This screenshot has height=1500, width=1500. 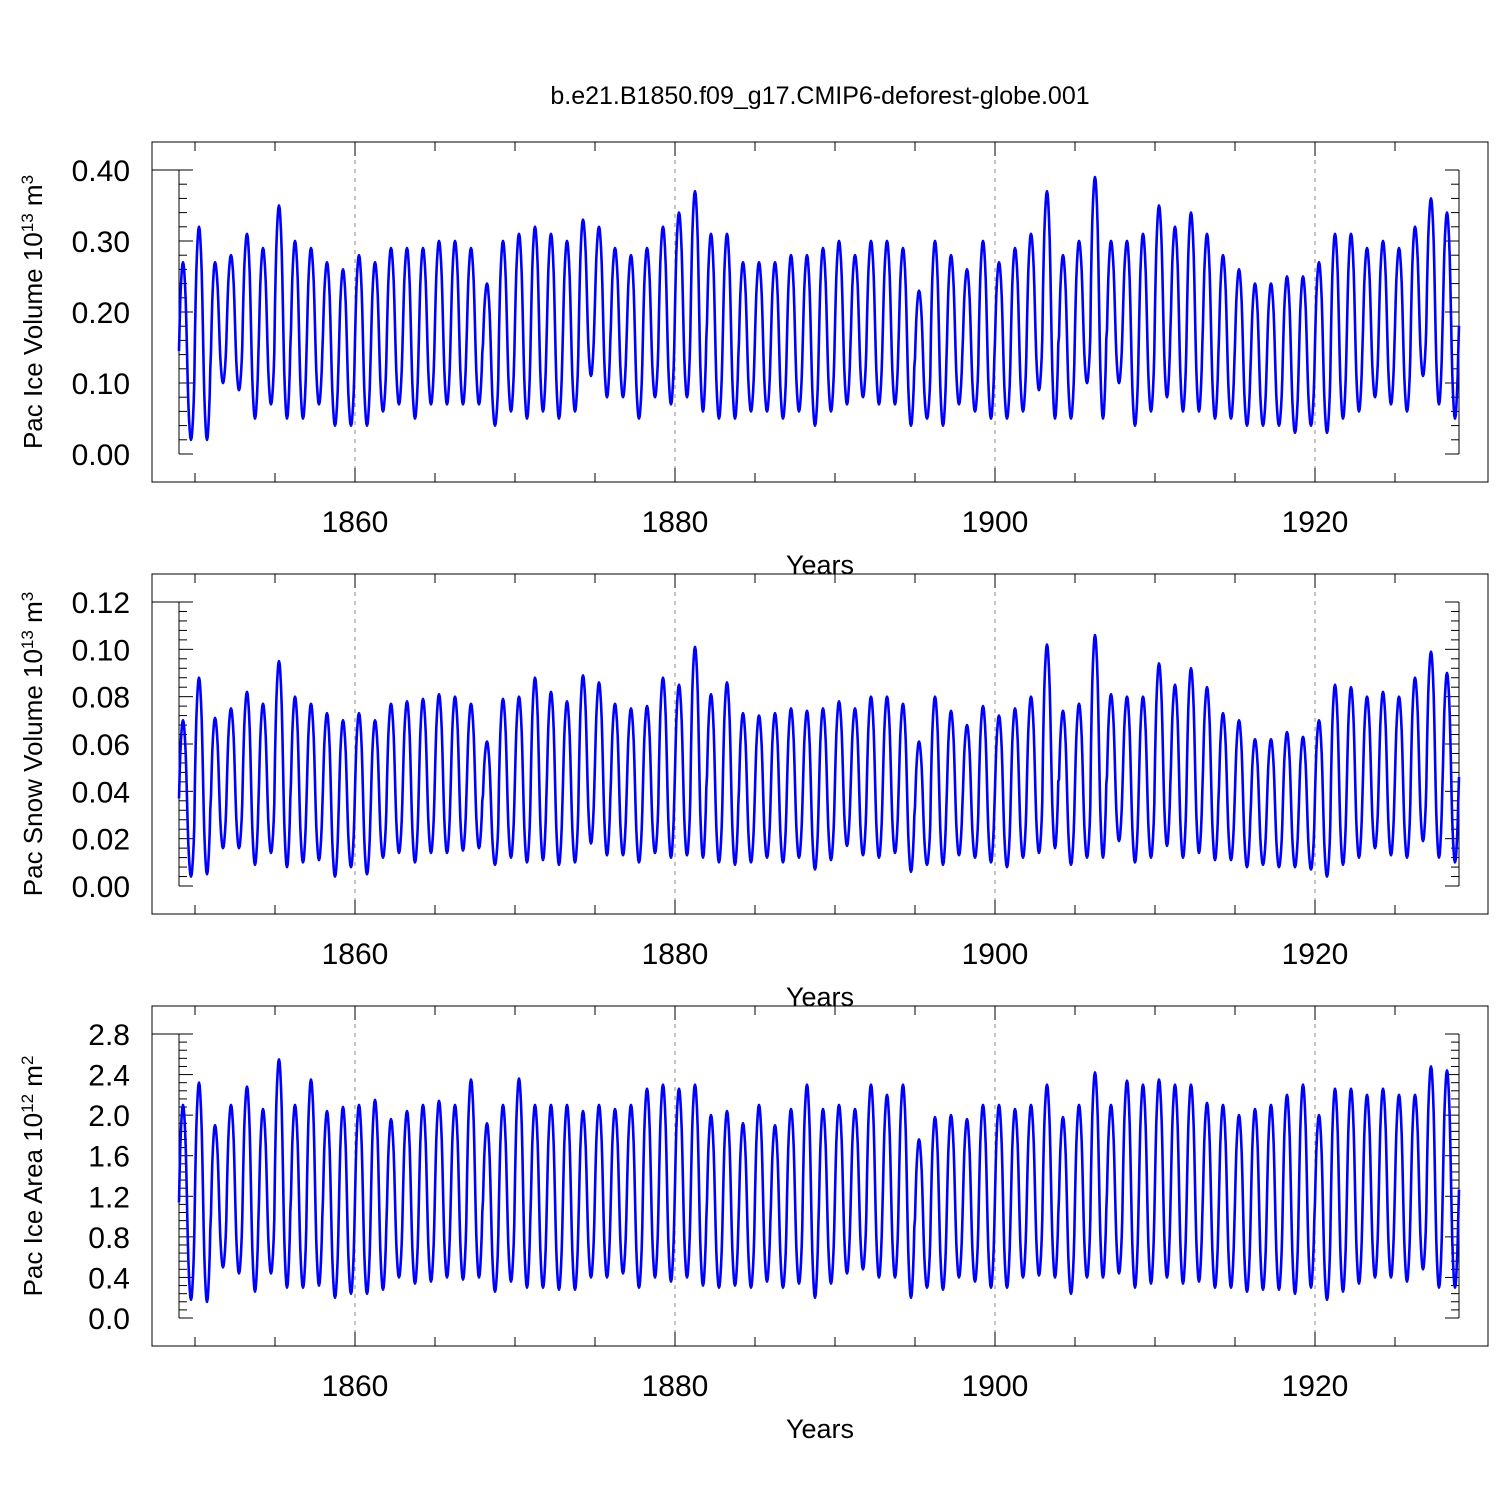 I want to click on y-tick-label: 2.0, so click(x=109, y=1116).